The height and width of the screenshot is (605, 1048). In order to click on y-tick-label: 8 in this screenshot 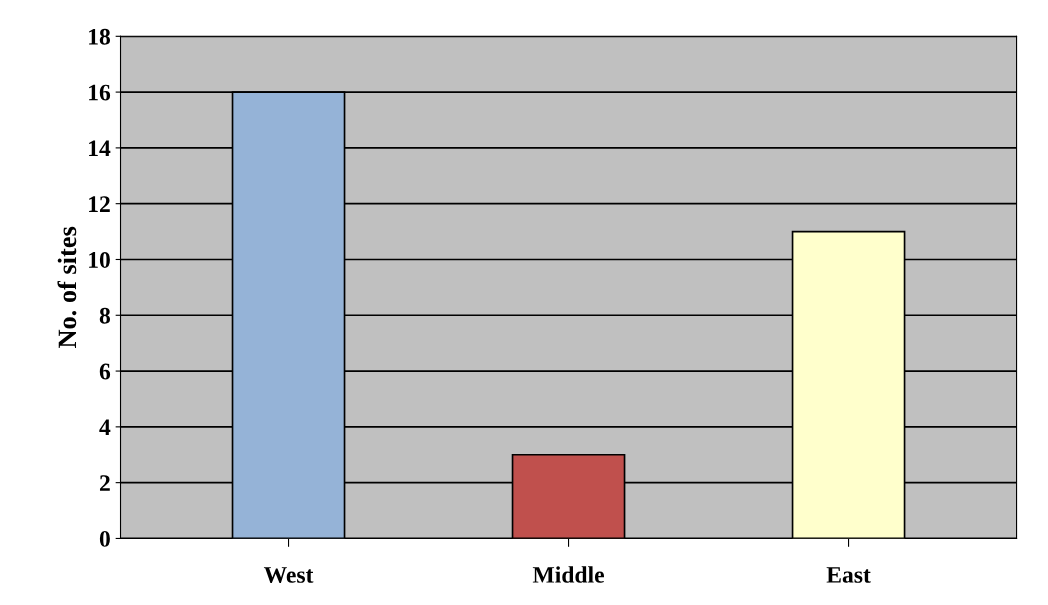, I will do `click(105, 315)`.